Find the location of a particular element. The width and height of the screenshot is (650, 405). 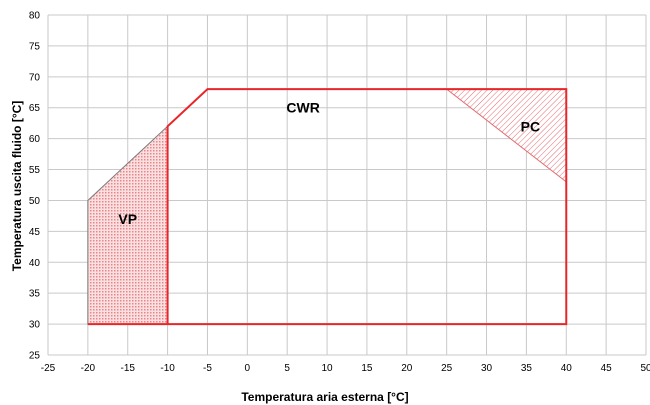

y-tick-label: 70 is located at coordinates (35, 77).